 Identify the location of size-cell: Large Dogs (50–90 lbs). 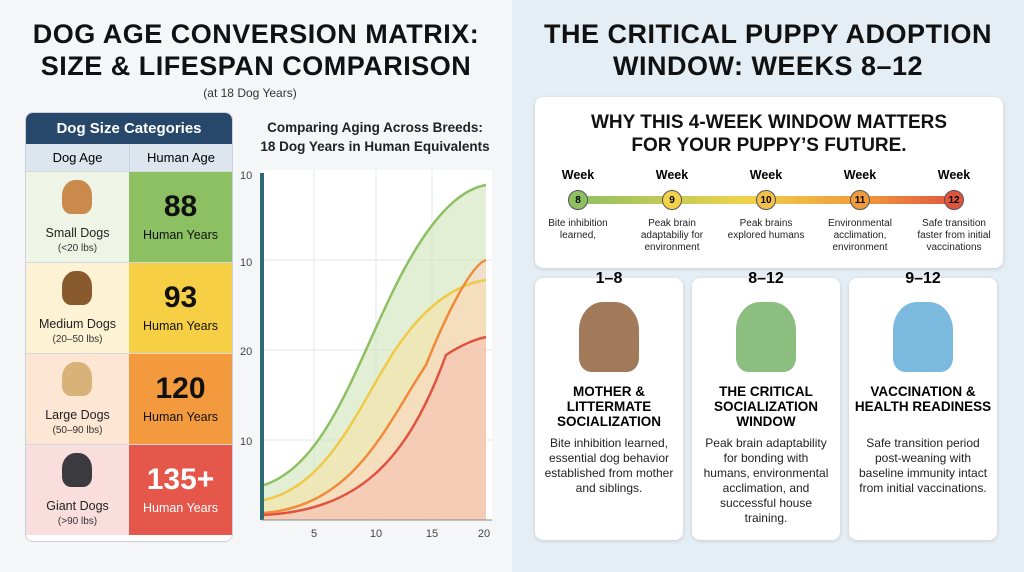
(77, 398).